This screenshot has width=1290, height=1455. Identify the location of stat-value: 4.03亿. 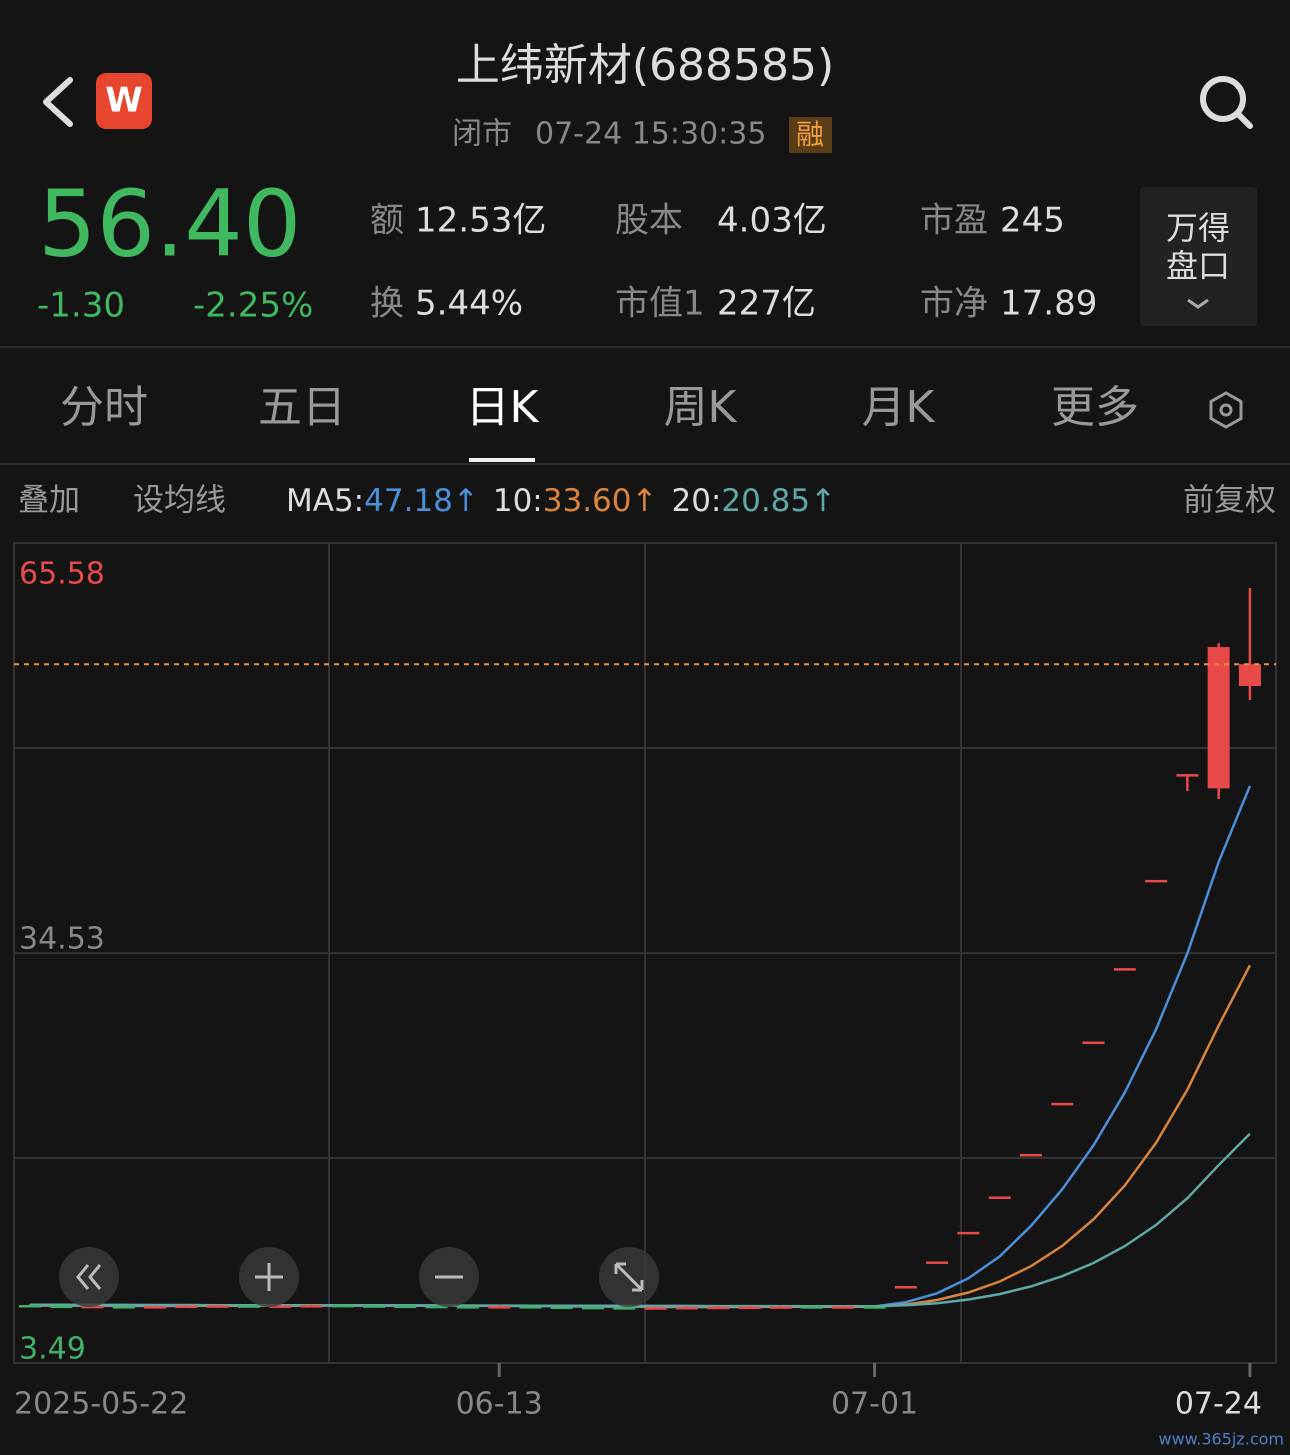
(772, 221).